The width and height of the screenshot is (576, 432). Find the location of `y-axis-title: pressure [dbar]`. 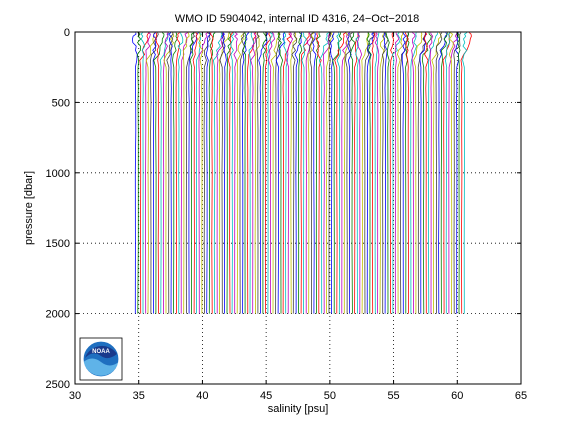

y-axis-title: pressure [dbar] is located at coordinates (29, 208).